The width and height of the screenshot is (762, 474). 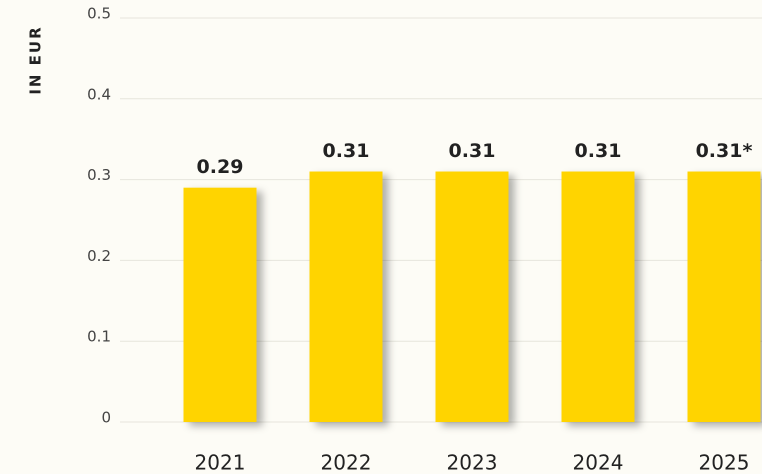 I want to click on y-tick-label: 0.5, so click(x=99, y=14).